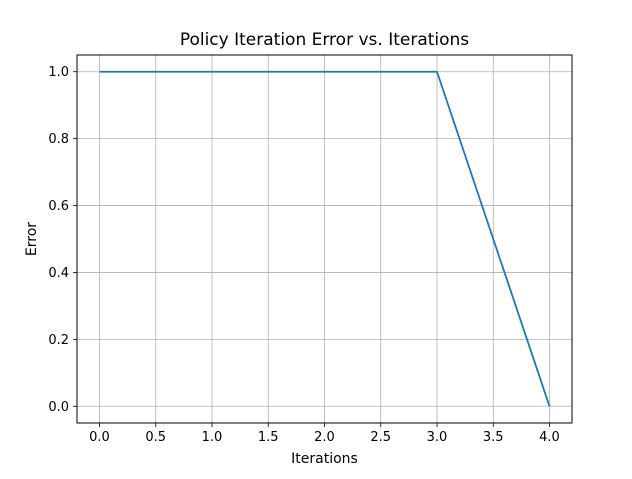  What do you see at coordinates (99, 437) in the screenshot?
I see `x-tick-label: 0.0` at bounding box center [99, 437].